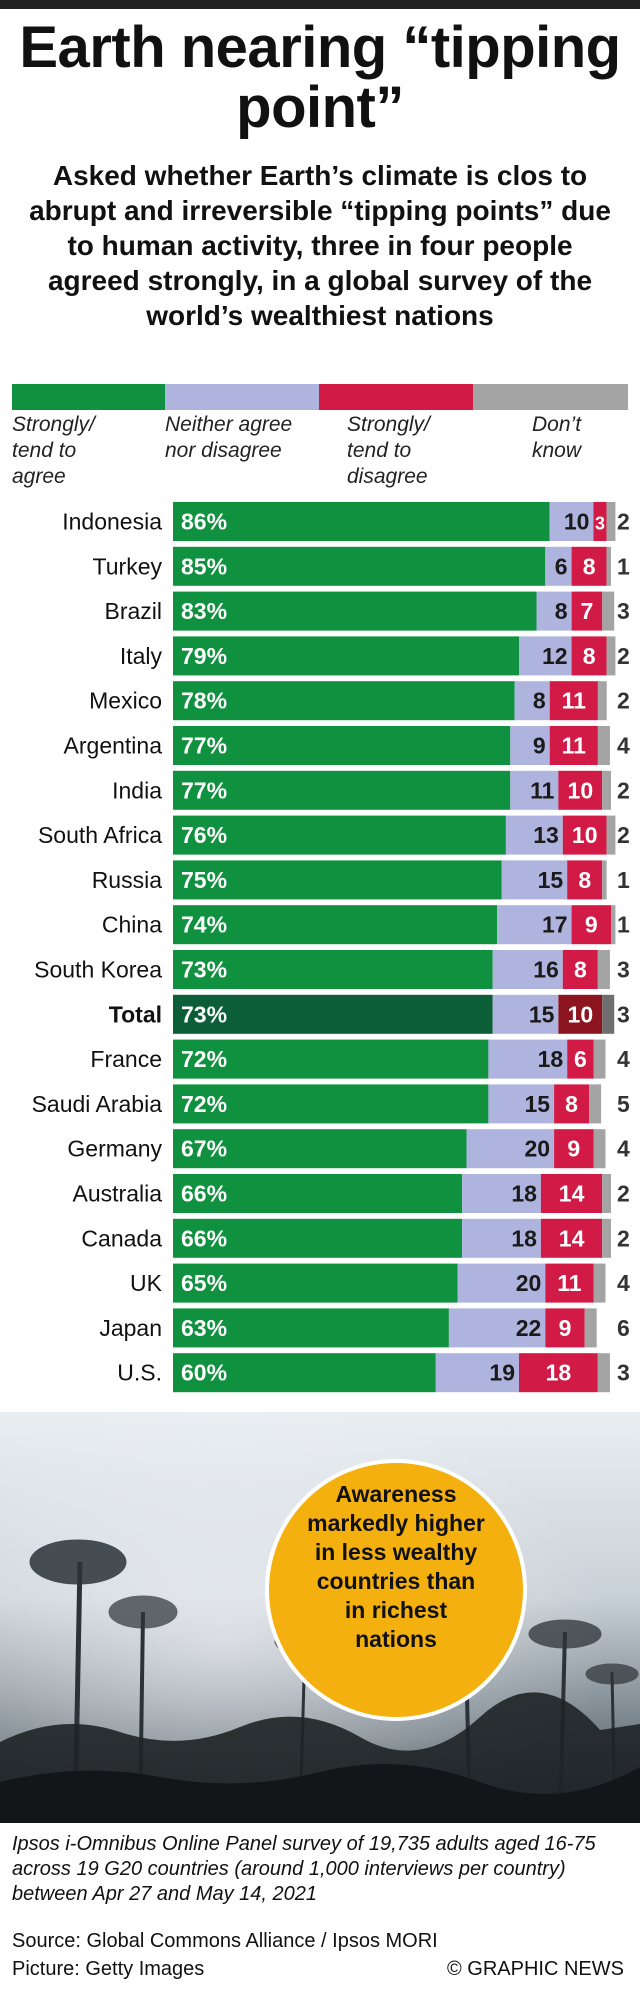 The image size is (640, 2004). I want to click on category-label: Brazil, so click(133, 611).